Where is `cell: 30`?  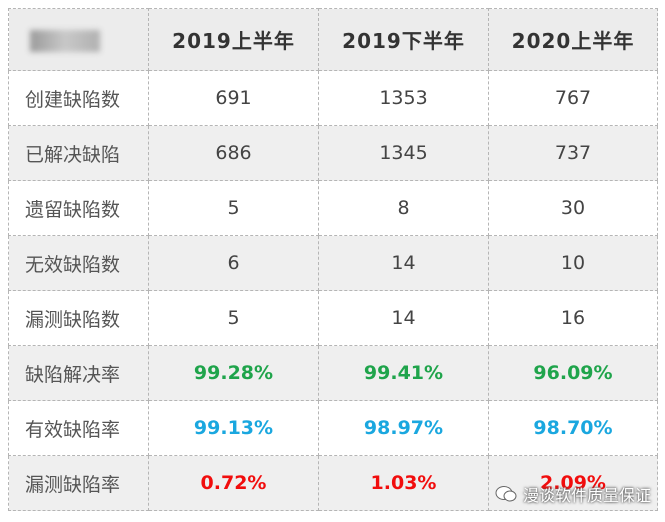 cell: 30 is located at coordinates (573, 208).